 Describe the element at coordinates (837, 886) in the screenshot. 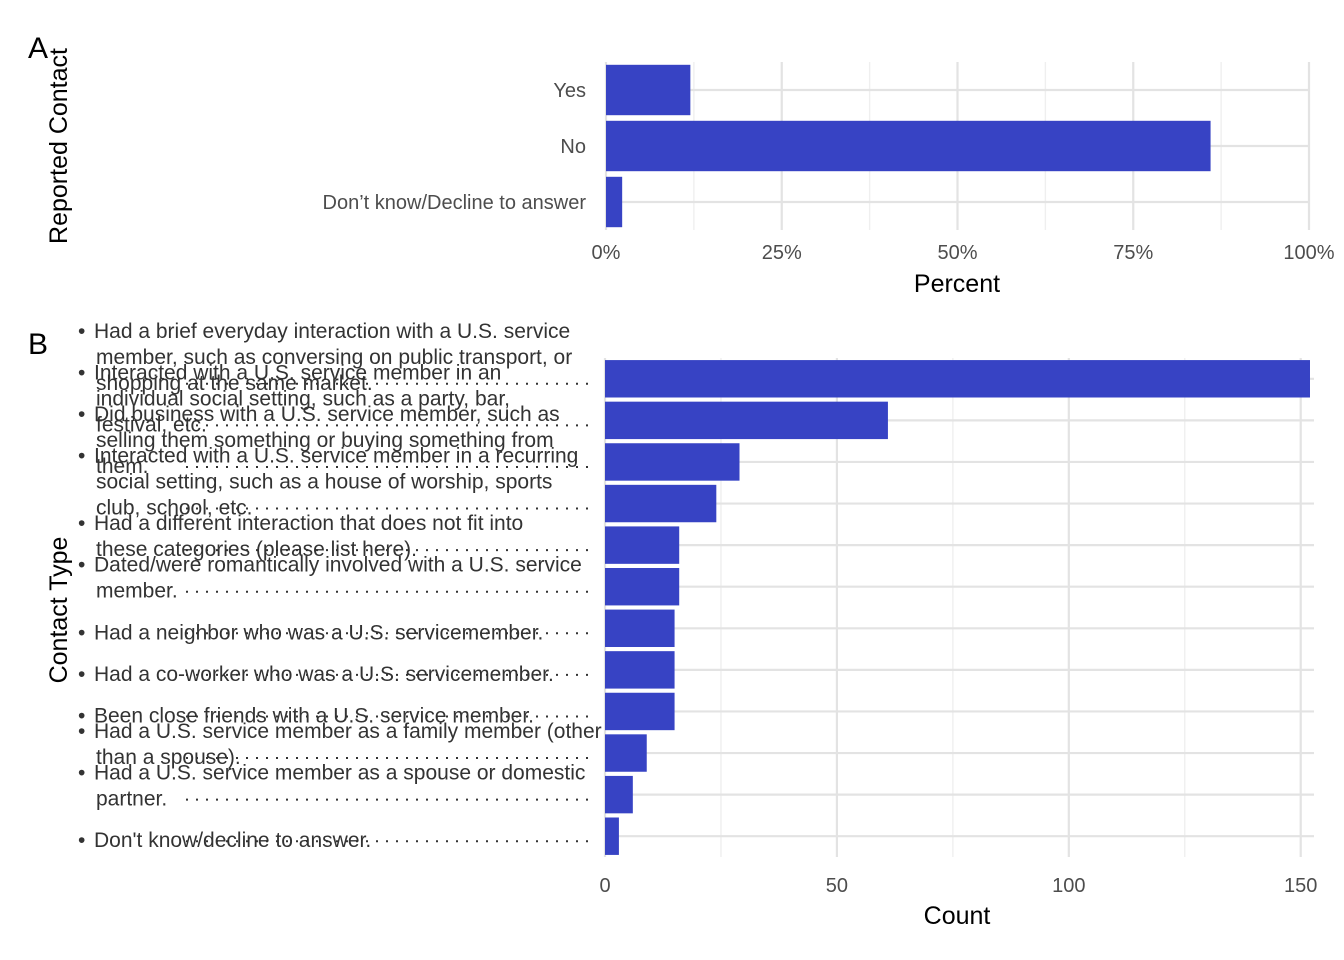

I see `x-tick-label: 50` at that location.